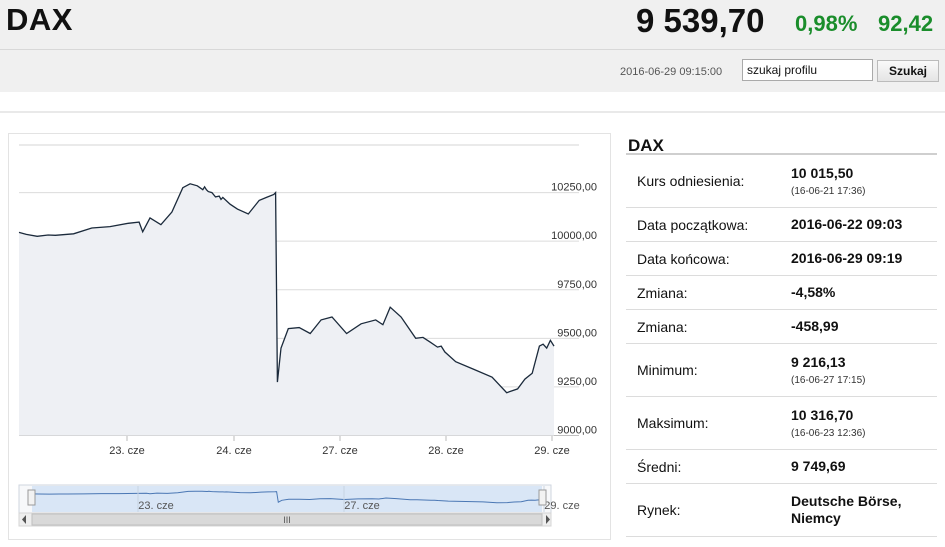 This screenshot has width=945, height=547. Describe the element at coordinates (39, 19) in the screenshot. I see `index-title: DAX` at that location.